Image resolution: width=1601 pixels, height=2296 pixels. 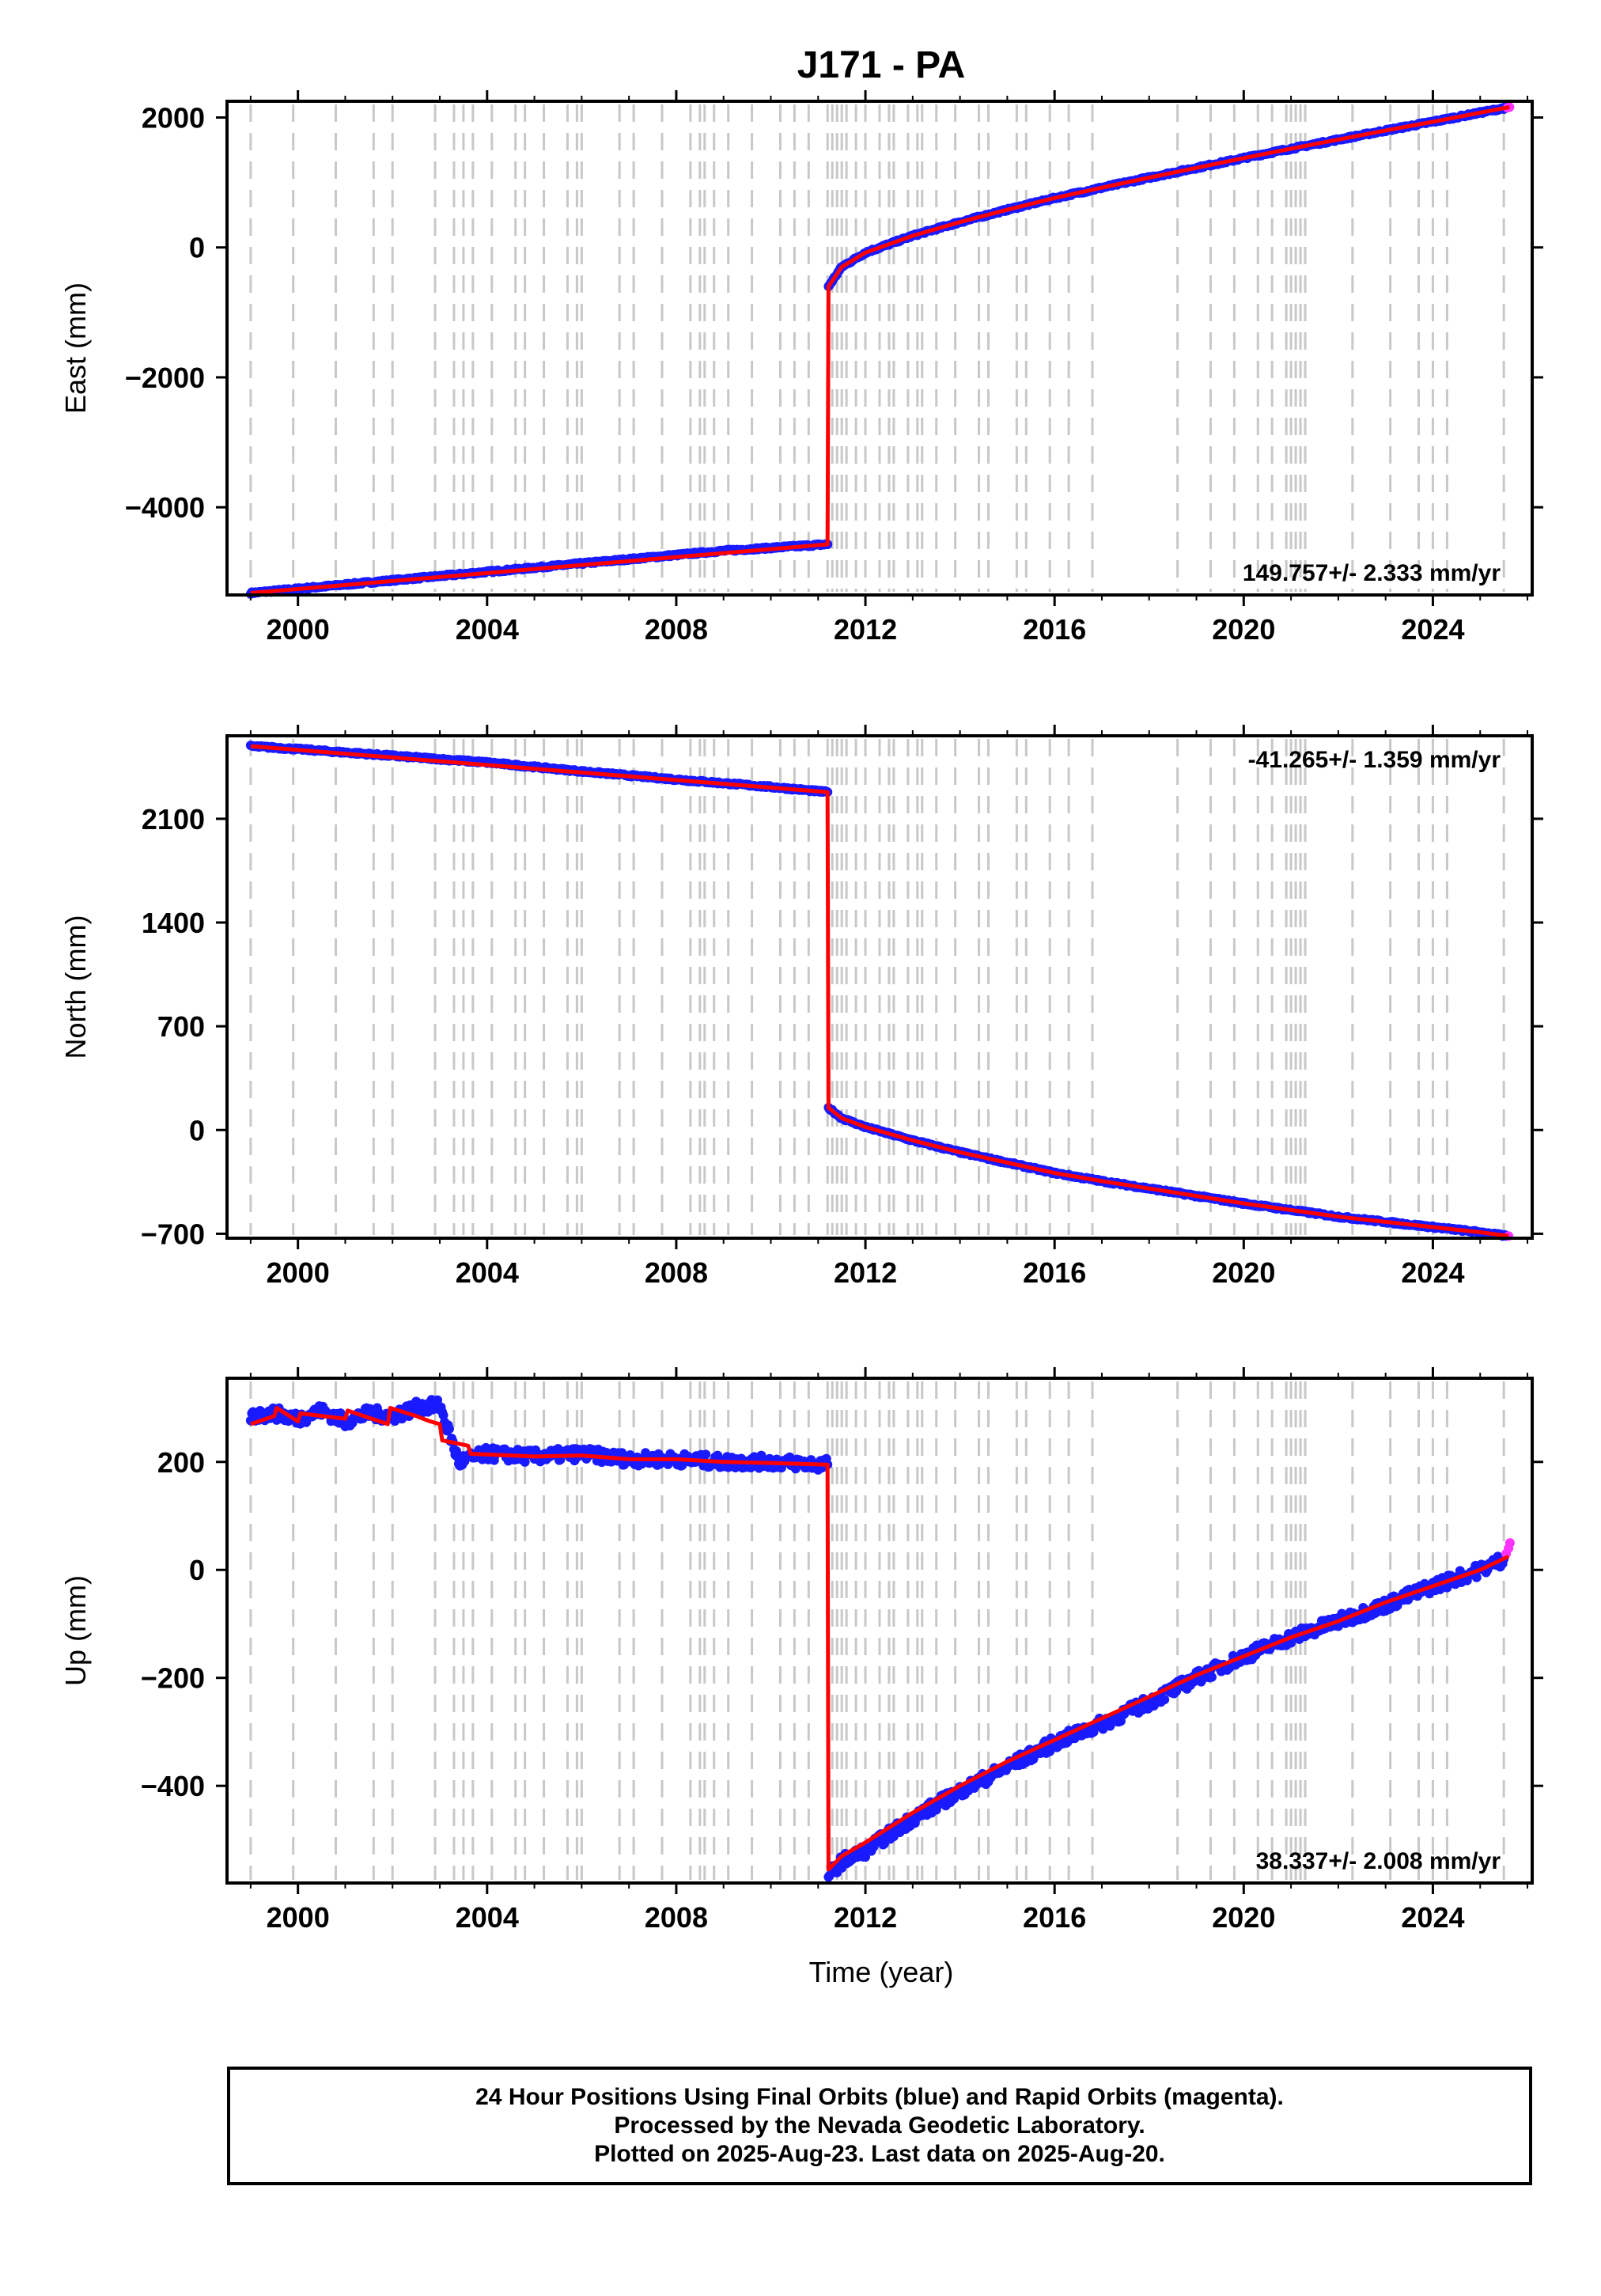 What do you see at coordinates (1372, 573) in the screenshot?
I see `rate-label: 149.757+/- 2.333 mm/yr` at bounding box center [1372, 573].